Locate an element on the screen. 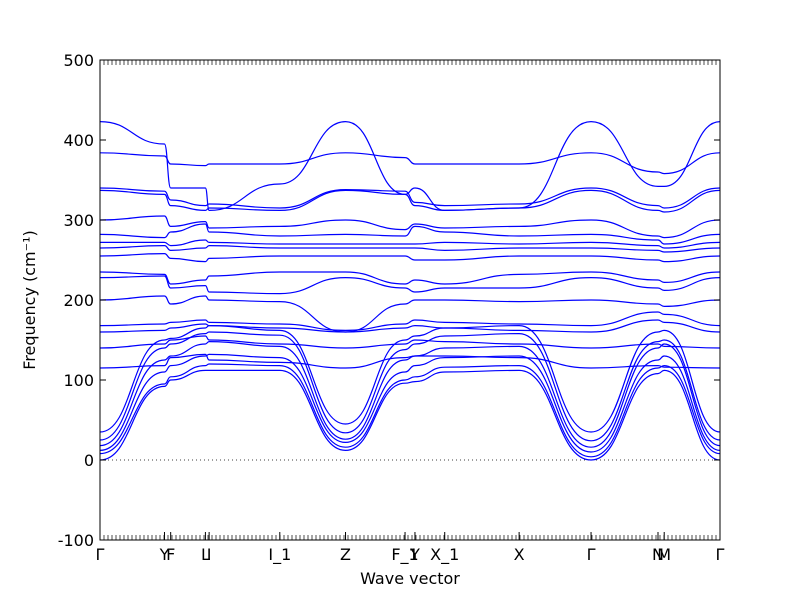 This screenshot has height=600, width=800. y-tick-label: -100 is located at coordinates (76, 540).